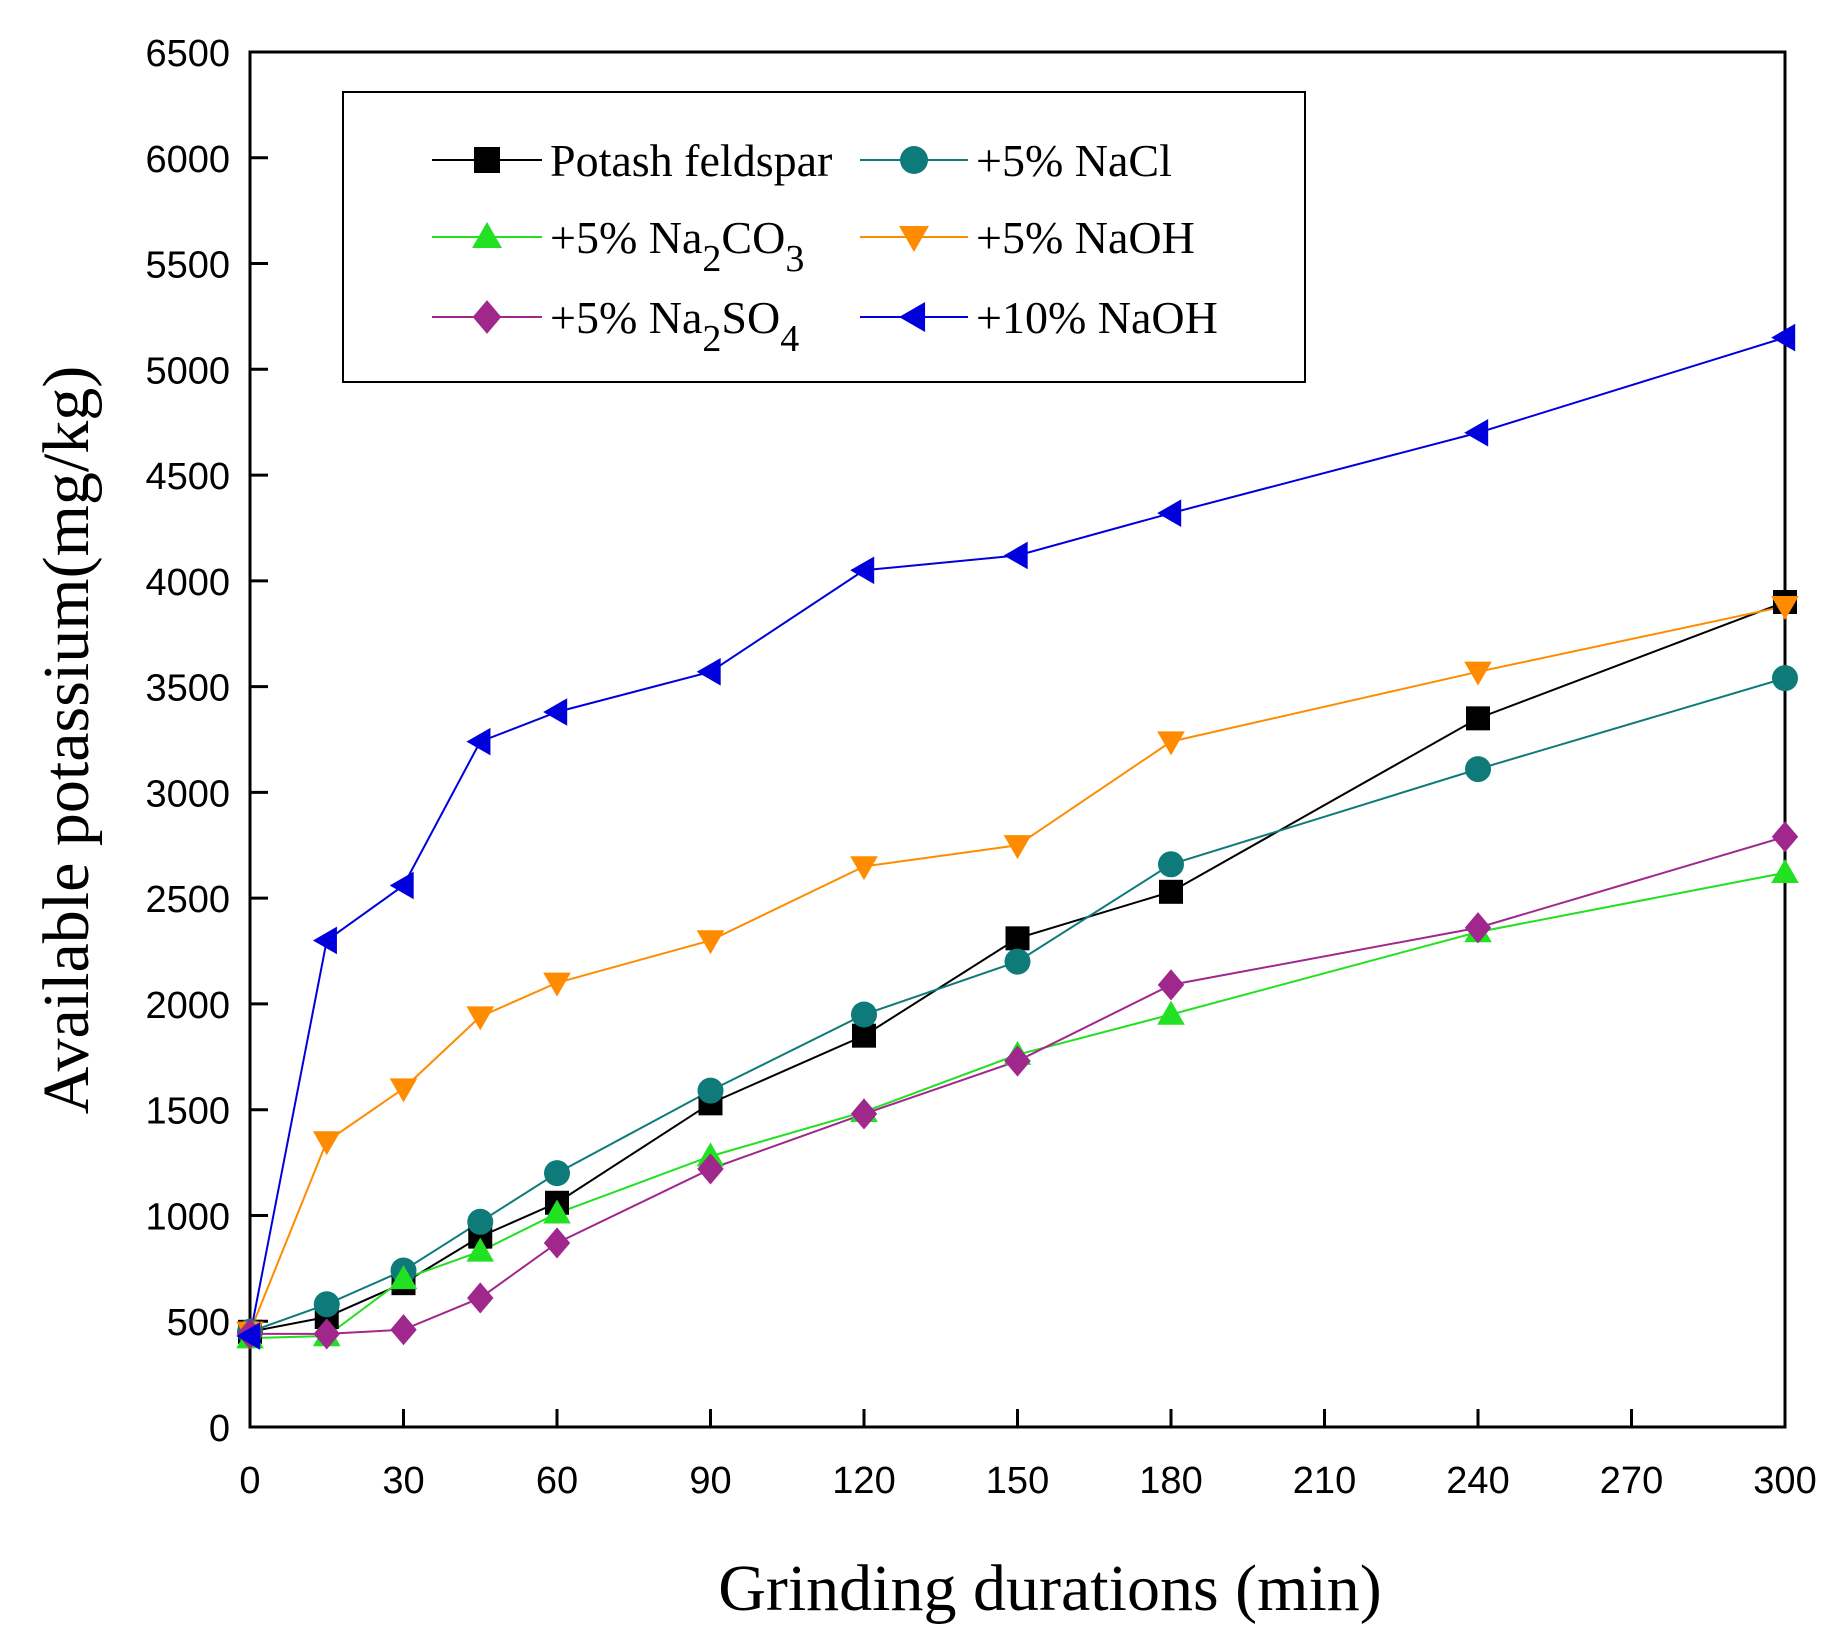  I want to click on legend-label-2-main: +5% Na, so click(626, 237).